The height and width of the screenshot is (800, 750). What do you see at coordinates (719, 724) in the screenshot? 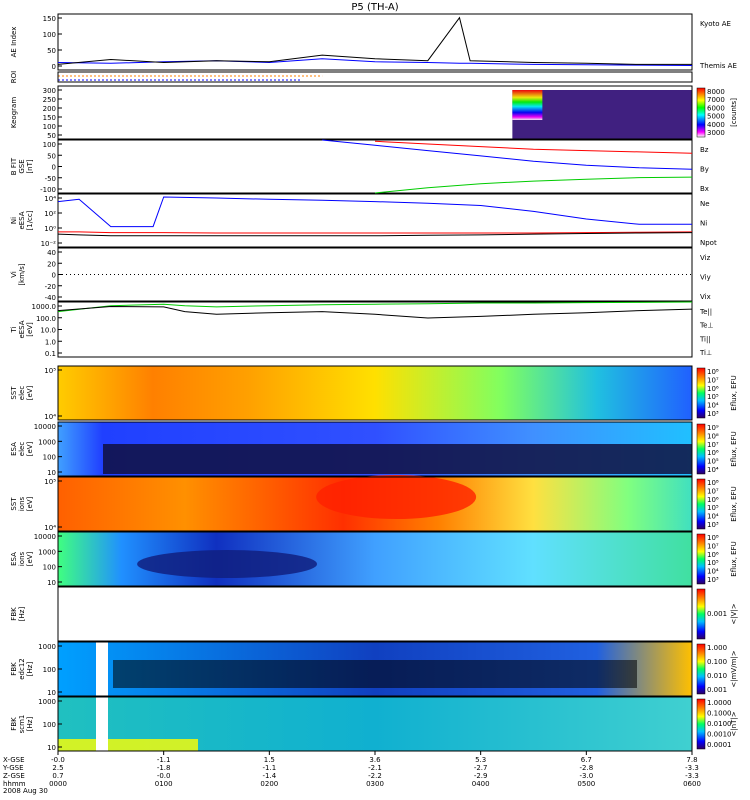
I see `fbk_b-colorbar-tick: 0.0100` at bounding box center [719, 724].